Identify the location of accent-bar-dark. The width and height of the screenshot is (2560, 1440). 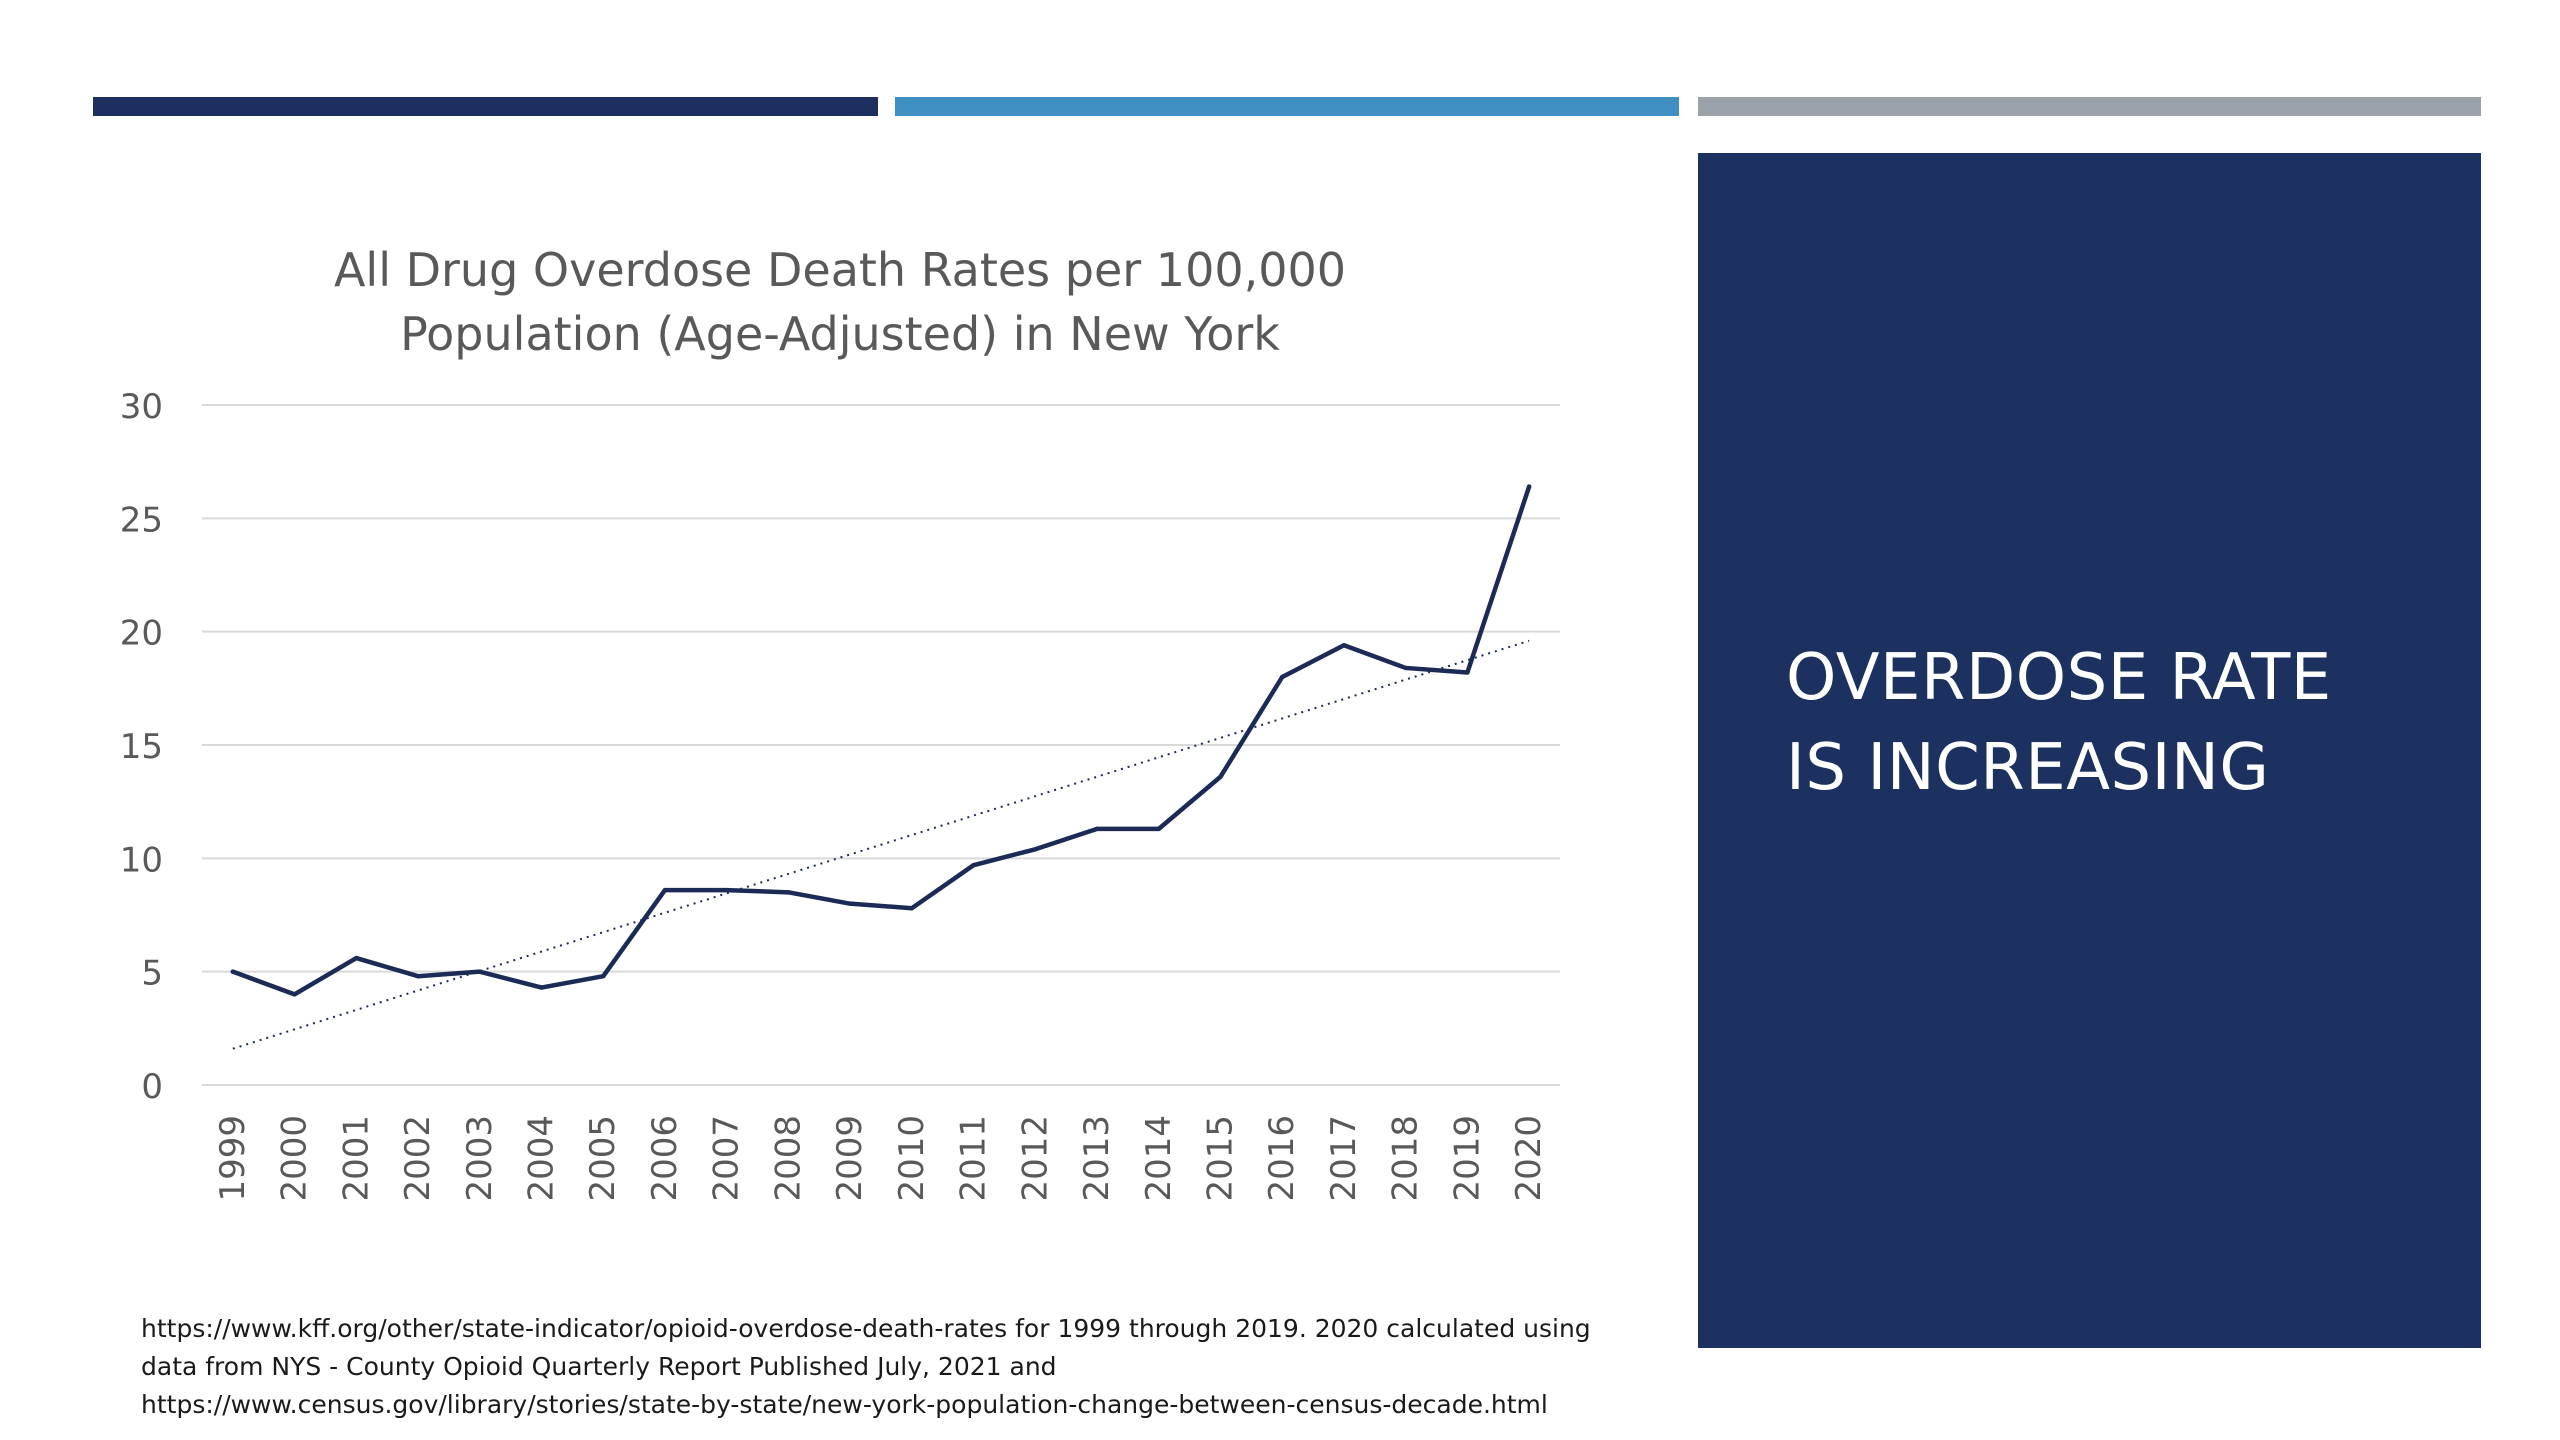
(485, 106).